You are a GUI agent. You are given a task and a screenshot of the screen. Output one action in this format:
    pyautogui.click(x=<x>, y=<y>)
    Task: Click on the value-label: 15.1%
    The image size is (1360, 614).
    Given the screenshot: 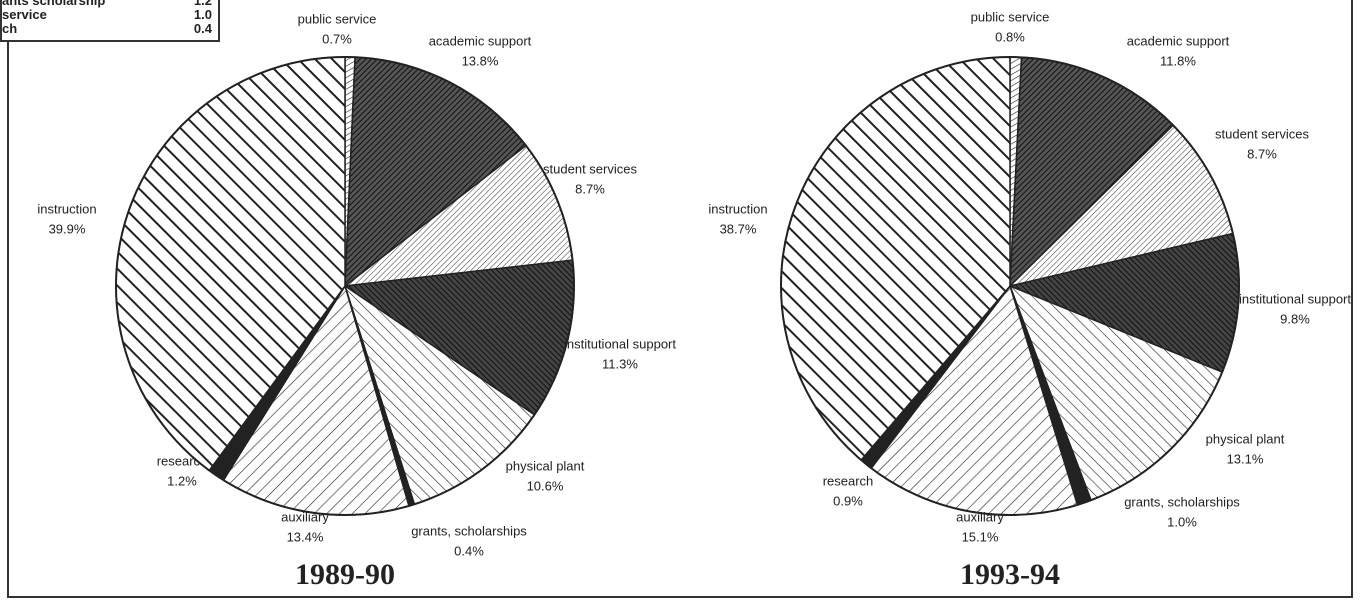 What is the action you would take?
    pyautogui.click(x=980, y=536)
    